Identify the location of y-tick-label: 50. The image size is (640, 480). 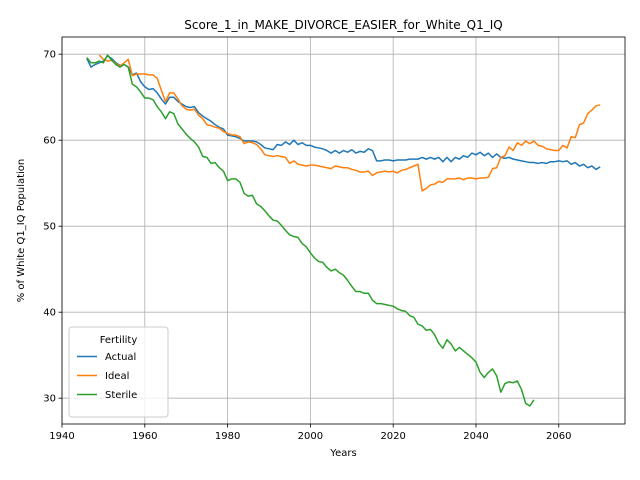
(49, 227).